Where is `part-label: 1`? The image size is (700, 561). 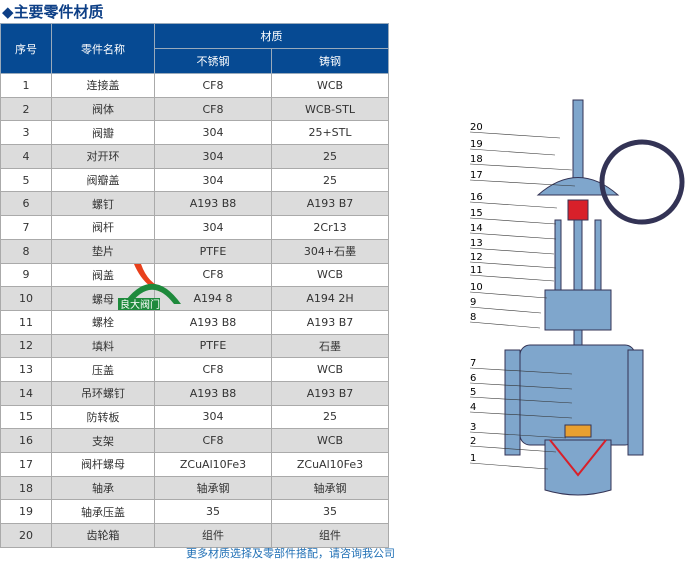
part-label: 1 is located at coordinates (473, 458).